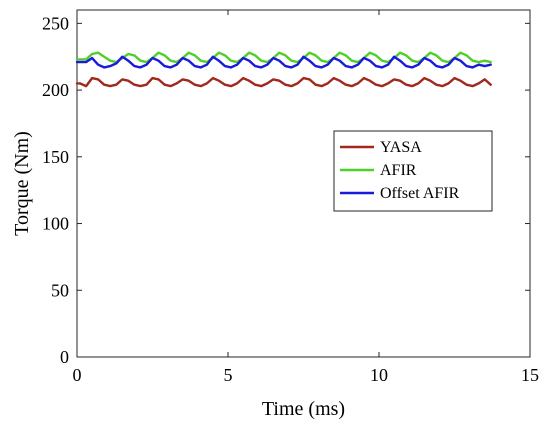 The width and height of the screenshot is (550, 425). What do you see at coordinates (530, 375) in the screenshot?
I see `x-tick-label-3: 15` at bounding box center [530, 375].